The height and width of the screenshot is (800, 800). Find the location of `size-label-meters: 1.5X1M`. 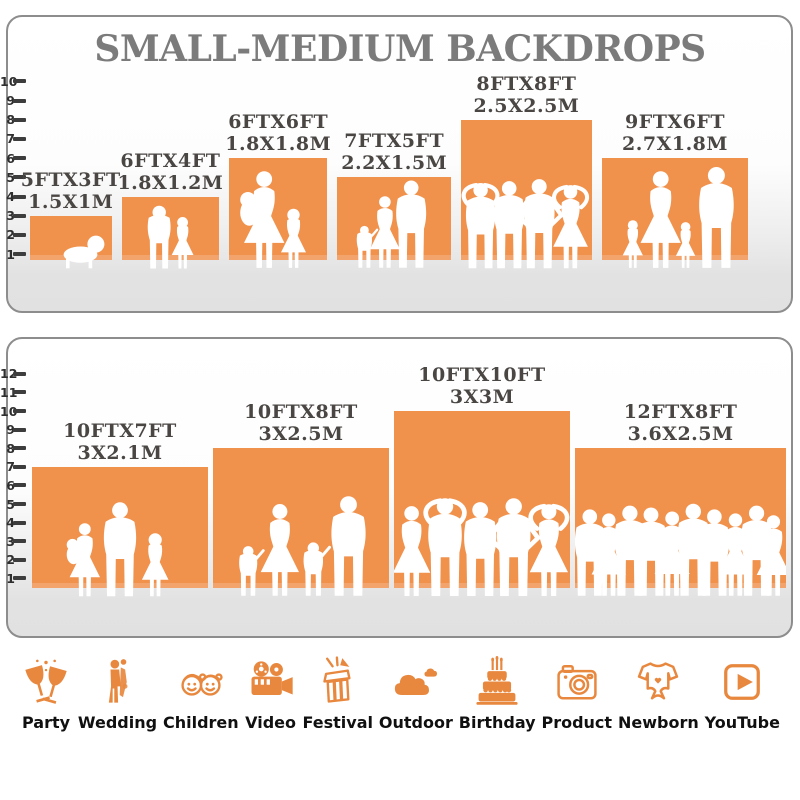

size-label-meters: 1.5X1M is located at coordinates (71, 201).